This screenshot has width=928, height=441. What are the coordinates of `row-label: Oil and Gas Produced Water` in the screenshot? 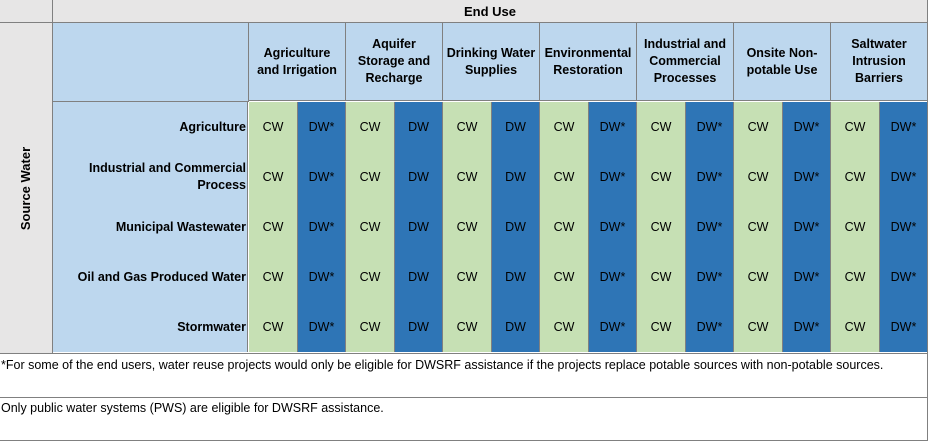 It's located at (150, 277).